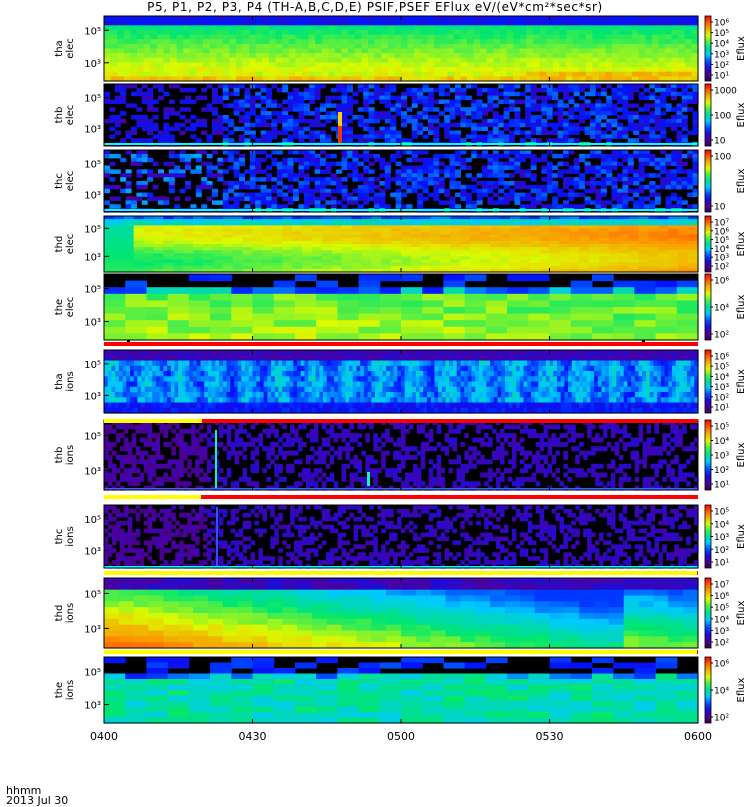 The image size is (750, 807). Describe the element at coordinates (401, 736) in the screenshot. I see `x-tick-label: 0500` at that location.